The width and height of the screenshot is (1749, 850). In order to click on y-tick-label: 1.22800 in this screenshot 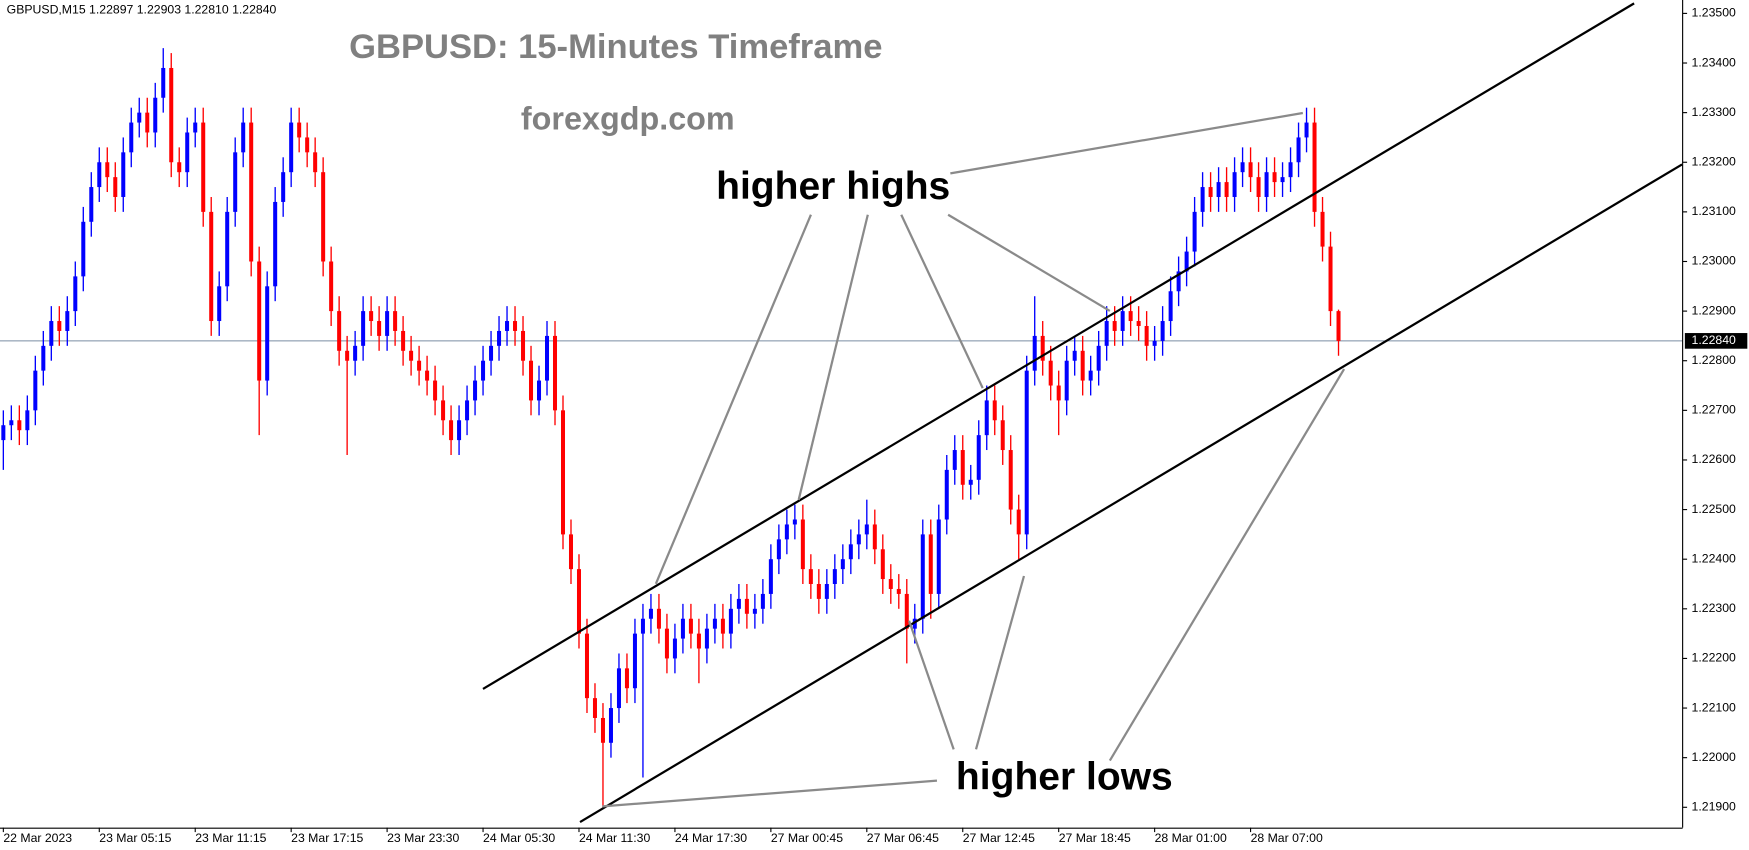, I will do `click(1714, 360)`.